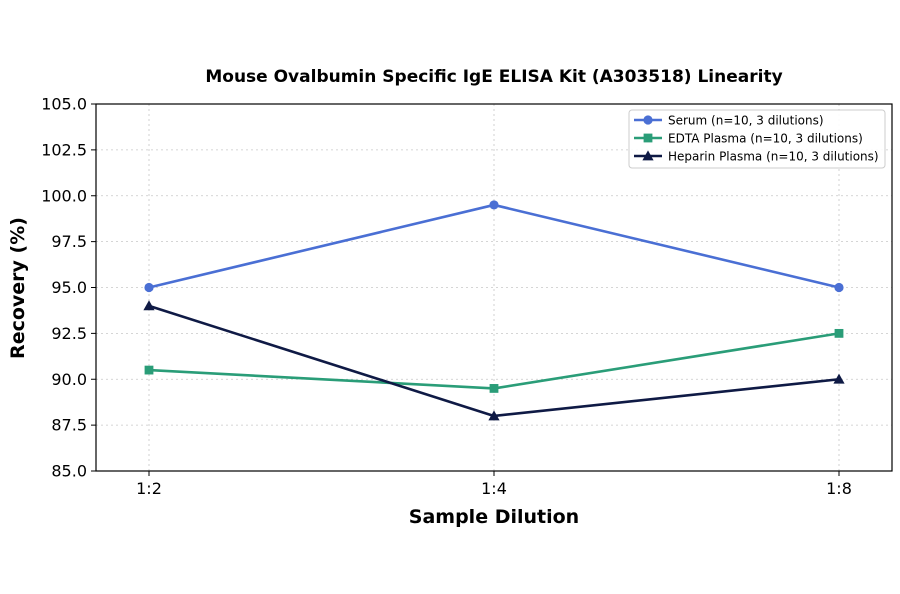 The height and width of the screenshot is (594, 900). I want to click on legend-label: Serum (n=10, 3 dilutions), so click(746, 120).